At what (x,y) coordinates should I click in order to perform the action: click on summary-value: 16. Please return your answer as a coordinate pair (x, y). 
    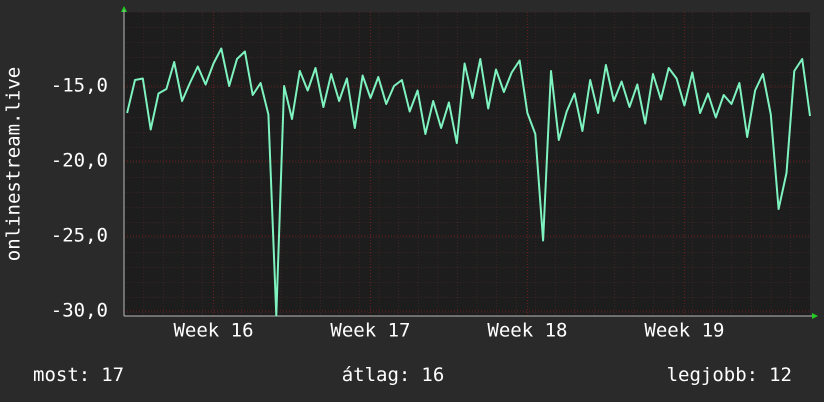
    Looking at the image, I should click on (432, 375).